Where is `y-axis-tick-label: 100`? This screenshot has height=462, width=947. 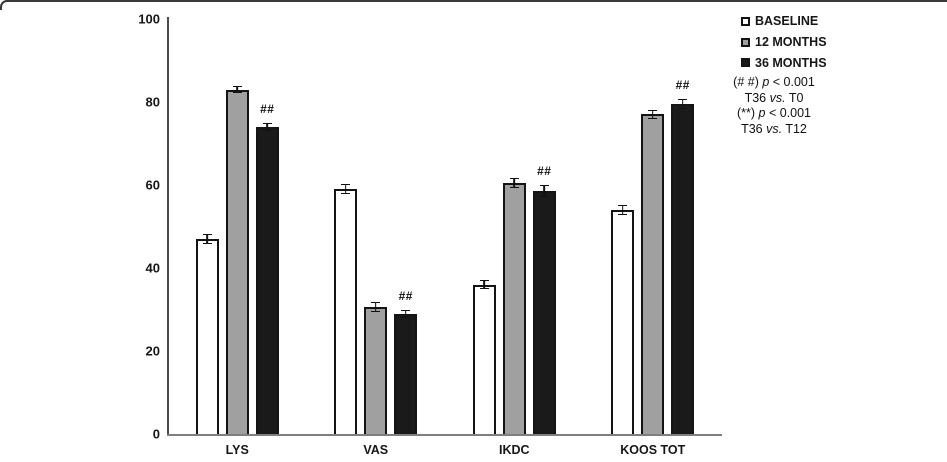 y-axis-tick-label: 100 is located at coordinates (149, 19).